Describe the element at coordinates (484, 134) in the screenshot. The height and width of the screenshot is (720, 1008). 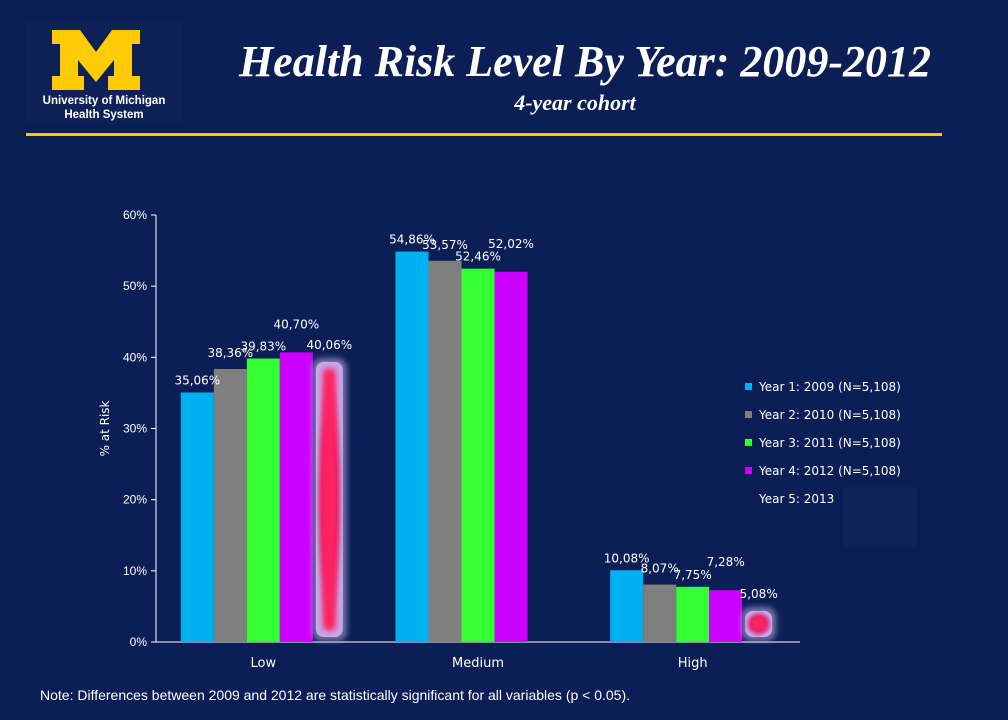
I see `title-divider` at that location.